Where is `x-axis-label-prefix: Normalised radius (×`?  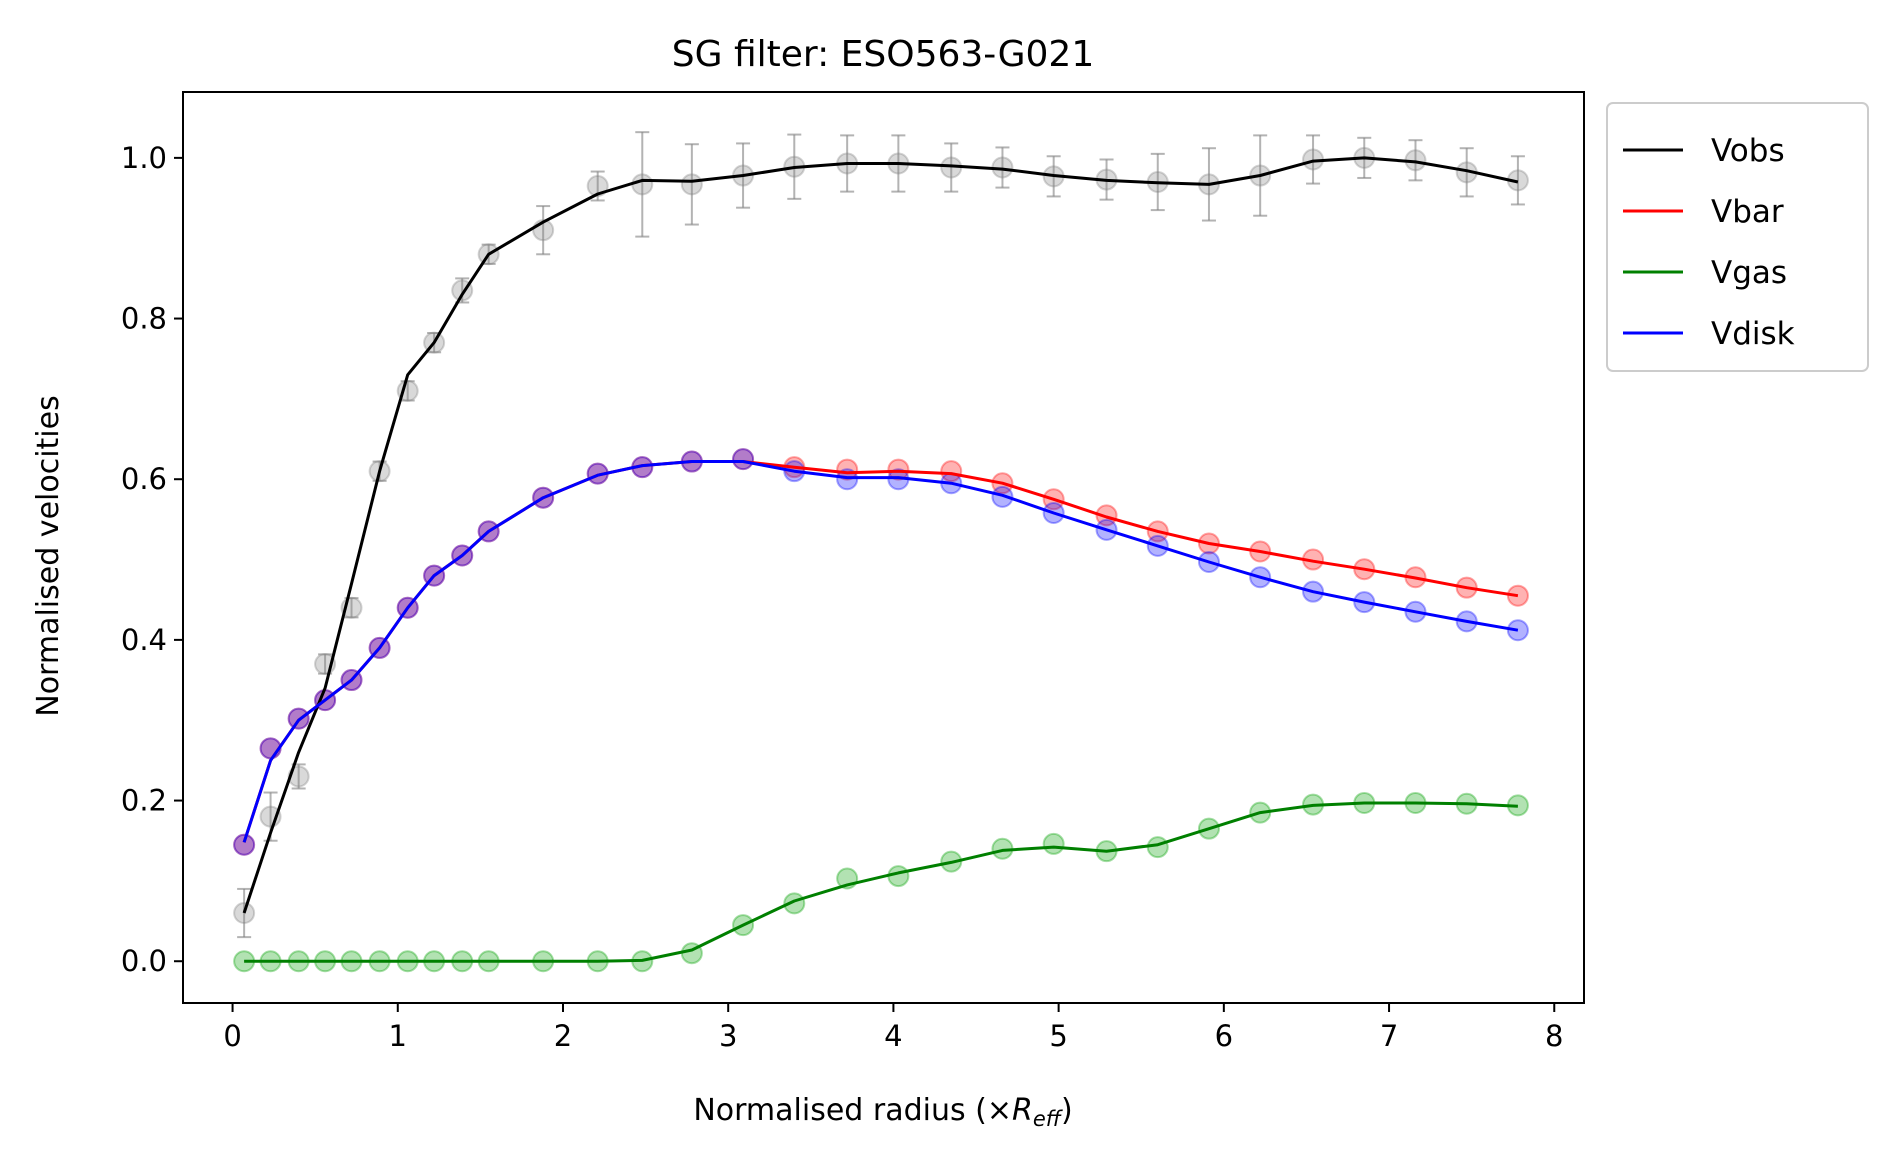
x-axis-label-prefix: Normalised radius (× is located at coordinates (852, 1110).